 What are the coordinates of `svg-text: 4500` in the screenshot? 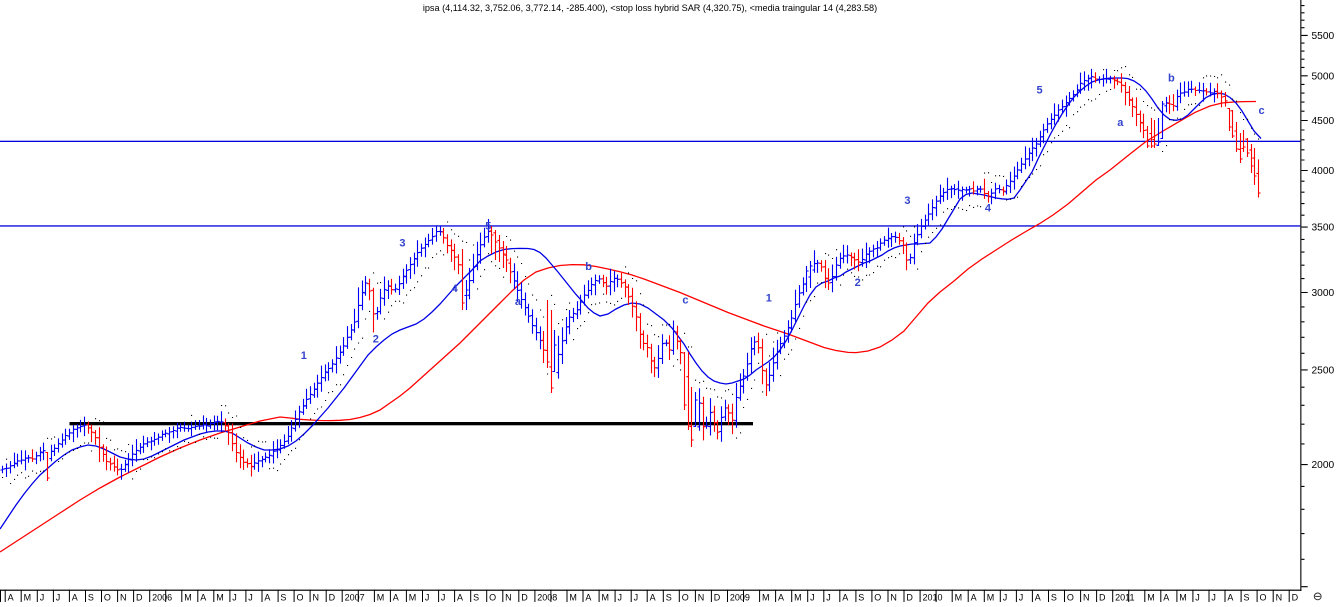 It's located at (1323, 121).